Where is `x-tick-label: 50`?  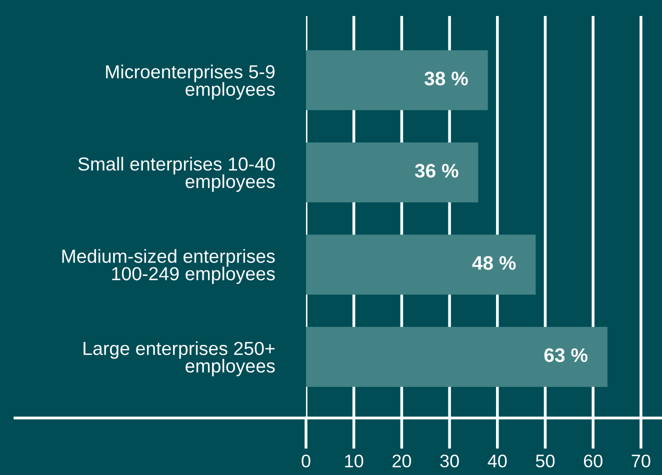
x-tick-label: 50 is located at coordinates (545, 461).